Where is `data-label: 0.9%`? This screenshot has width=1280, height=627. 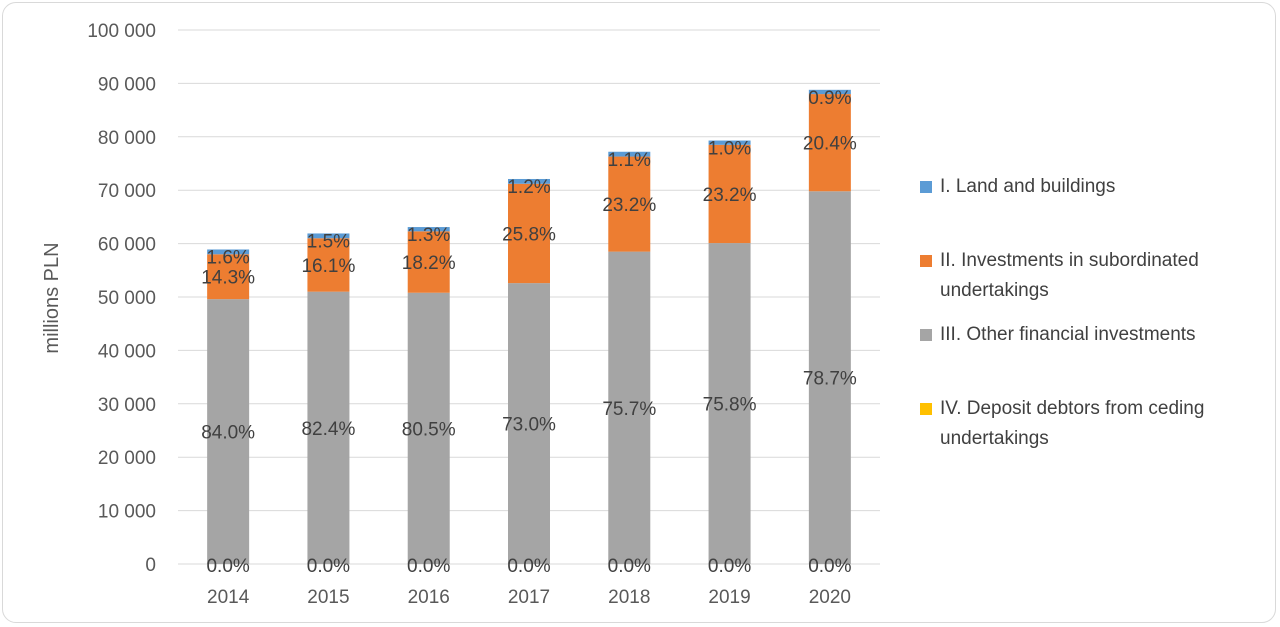
data-label: 0.9% is located at coordinates (829, 98).